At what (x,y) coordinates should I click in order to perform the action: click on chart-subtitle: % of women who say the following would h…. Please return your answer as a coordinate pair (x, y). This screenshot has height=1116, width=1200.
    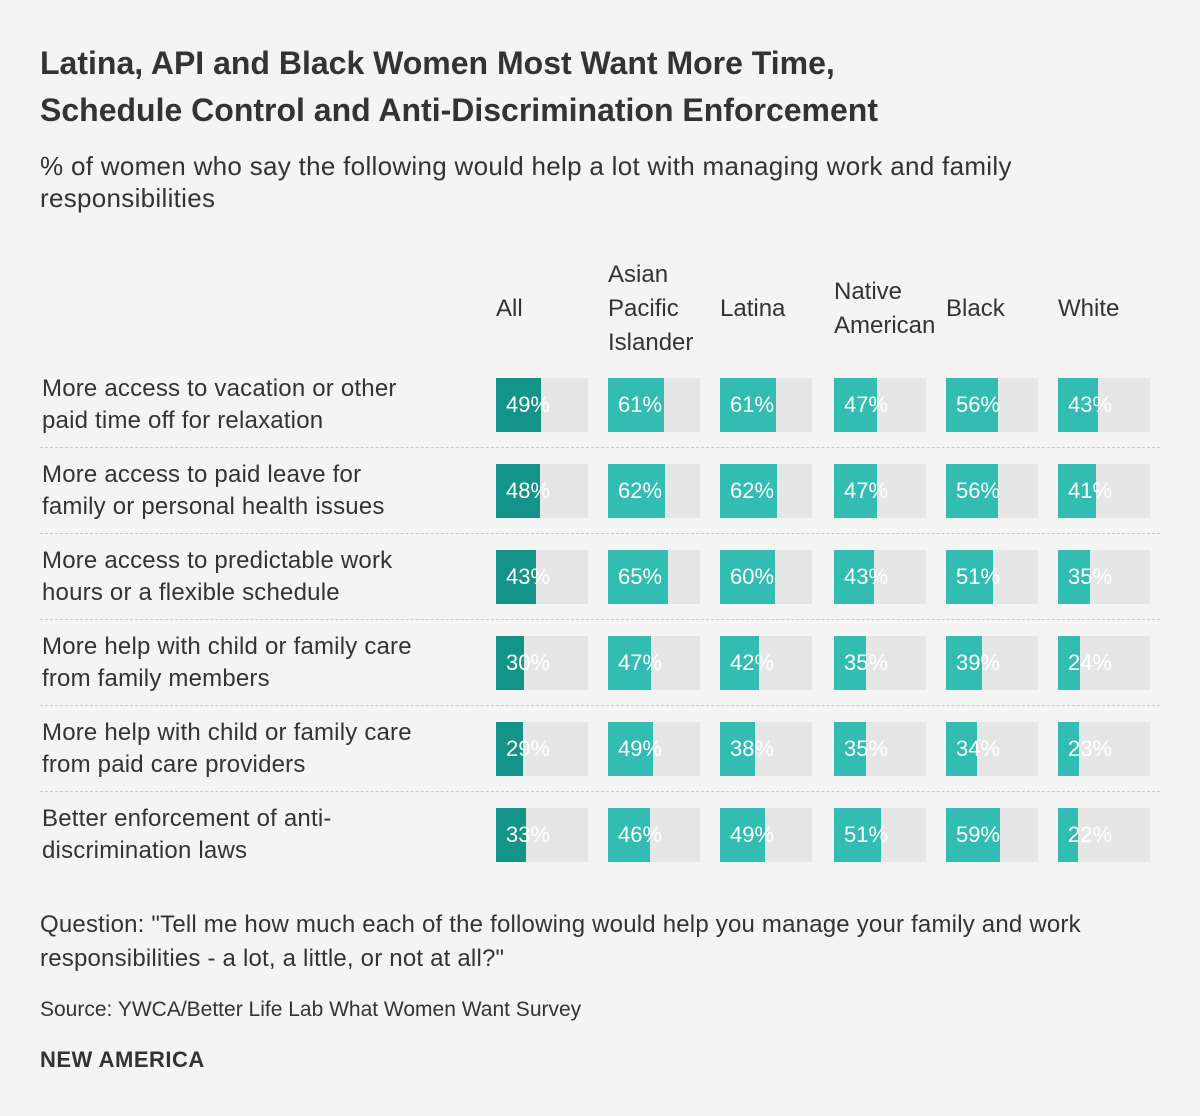
    Looking at the image, I should click on (526, 182).